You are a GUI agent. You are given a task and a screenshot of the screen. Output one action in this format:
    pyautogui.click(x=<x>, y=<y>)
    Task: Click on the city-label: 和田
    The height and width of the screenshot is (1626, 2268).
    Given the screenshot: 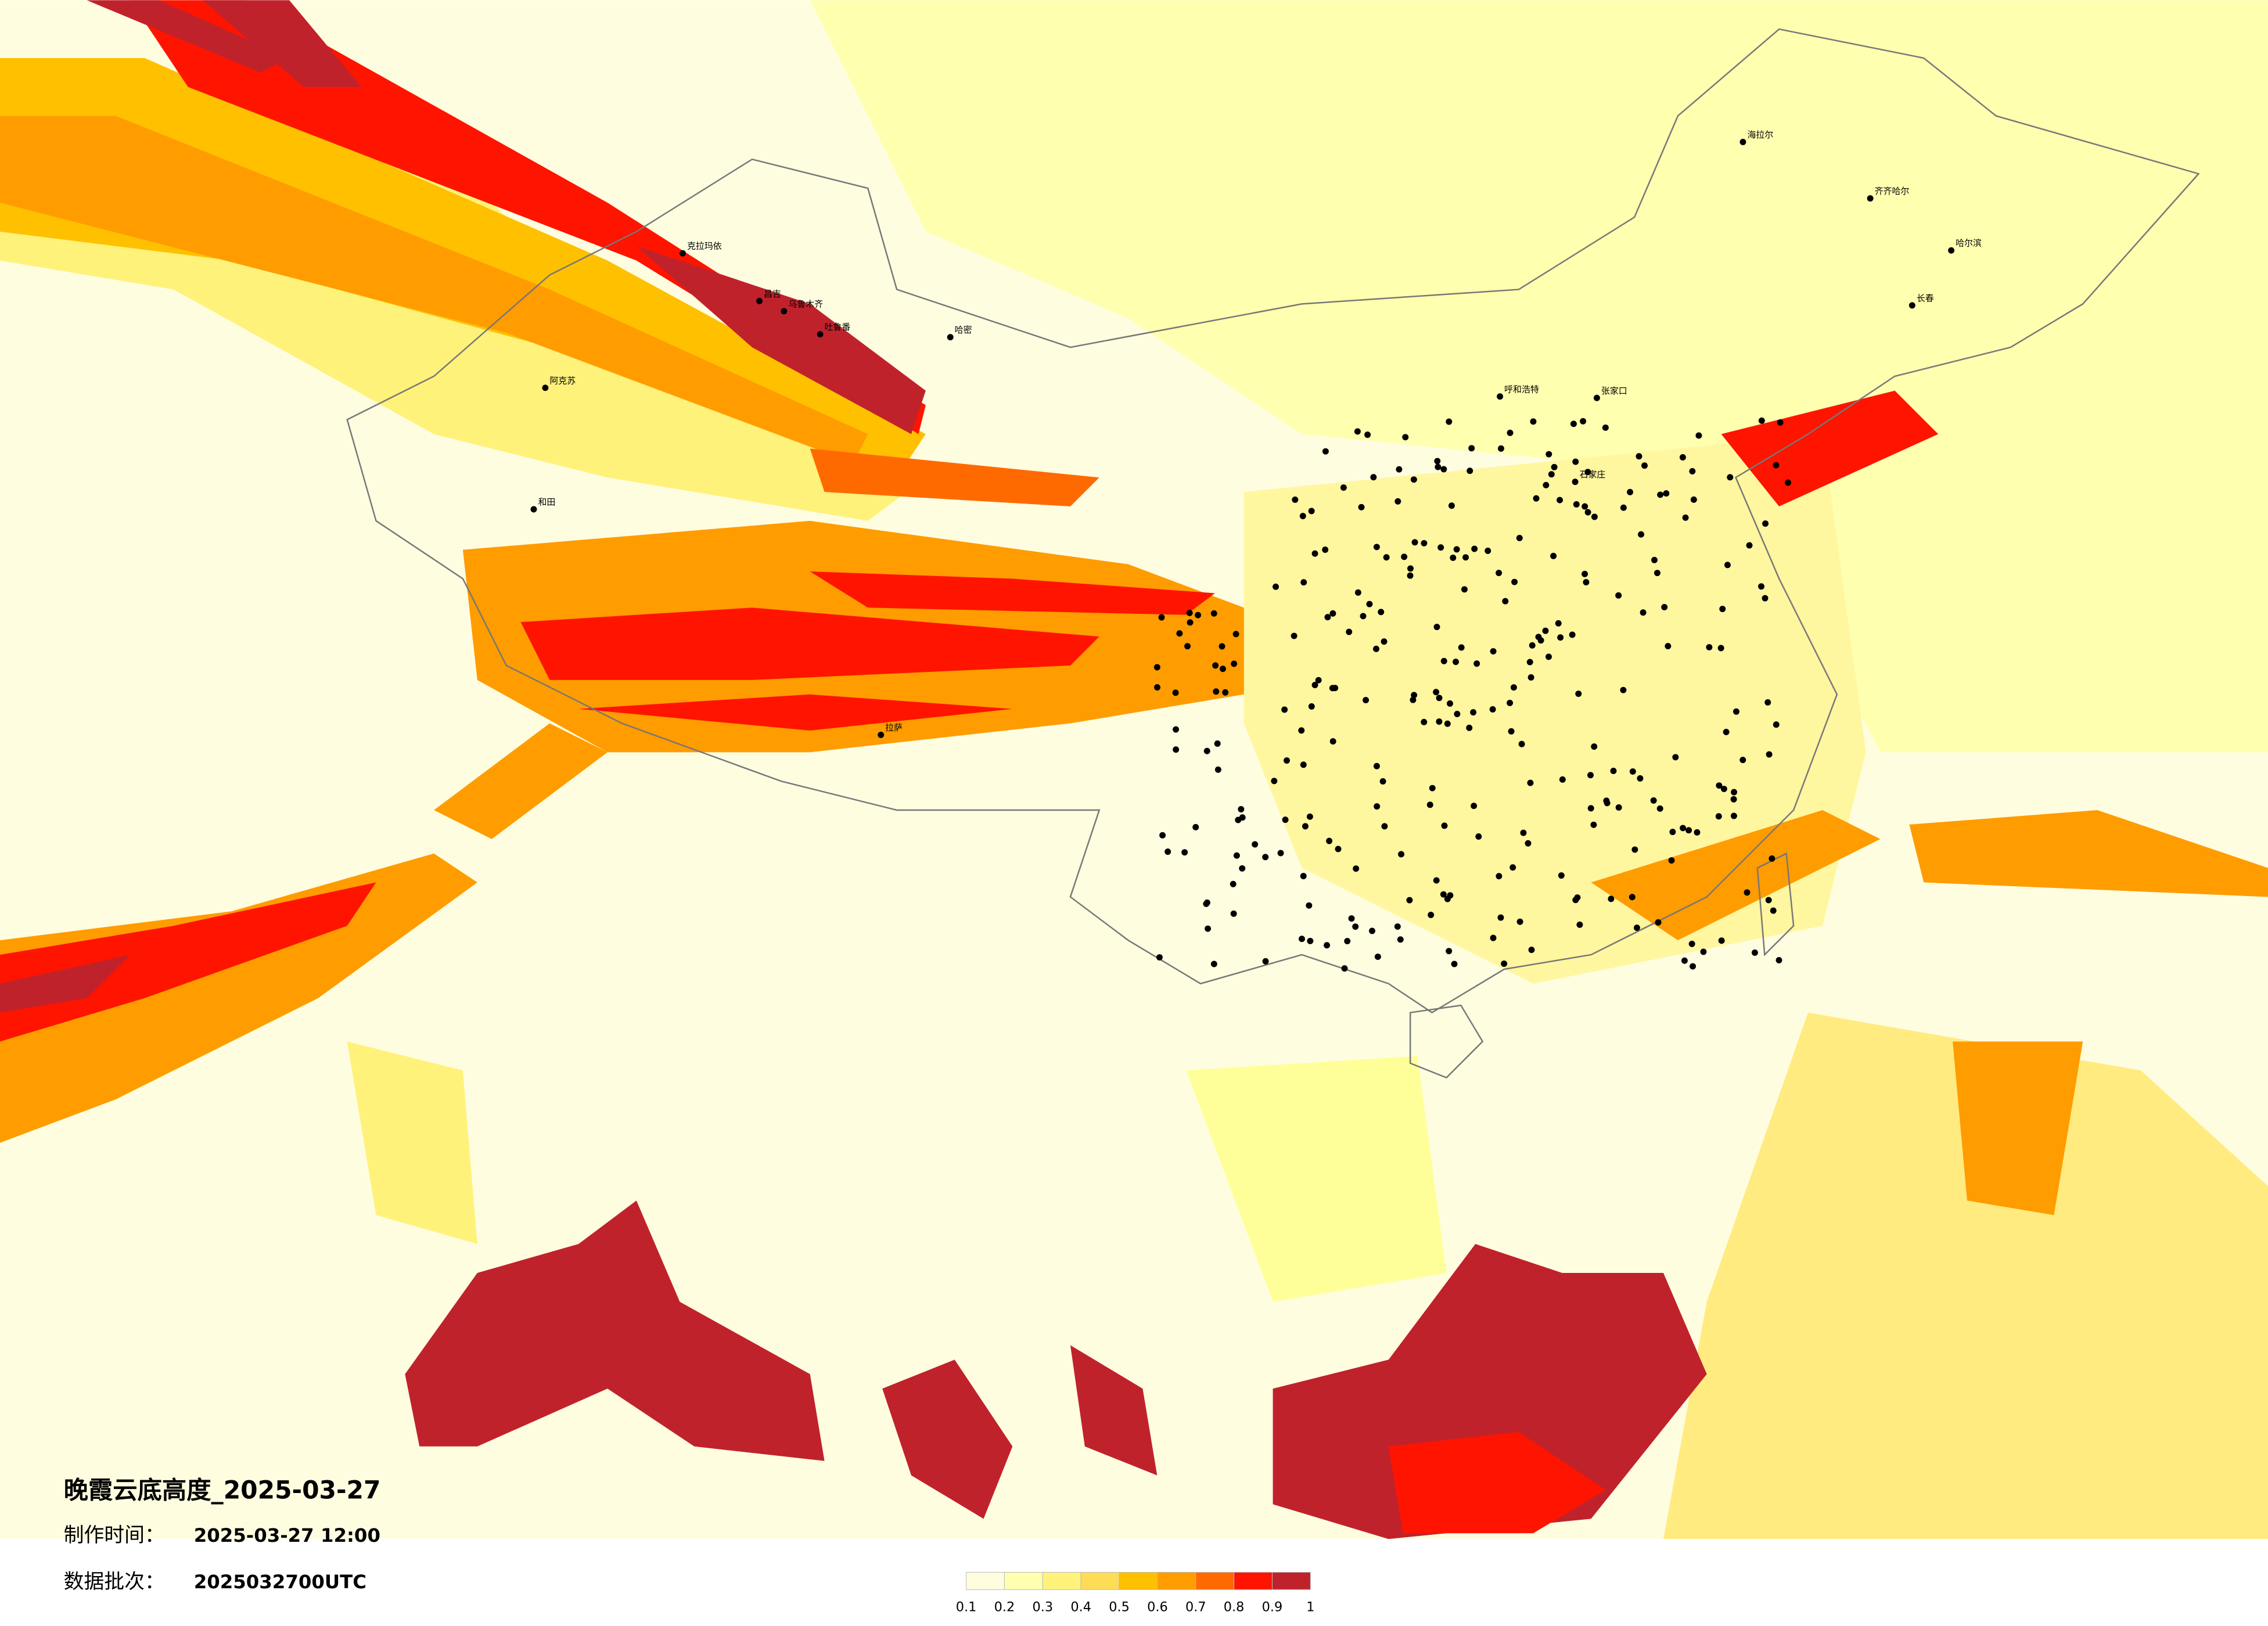 What is the action you would take?
    pyautogui.click(x=546, y=502)
    